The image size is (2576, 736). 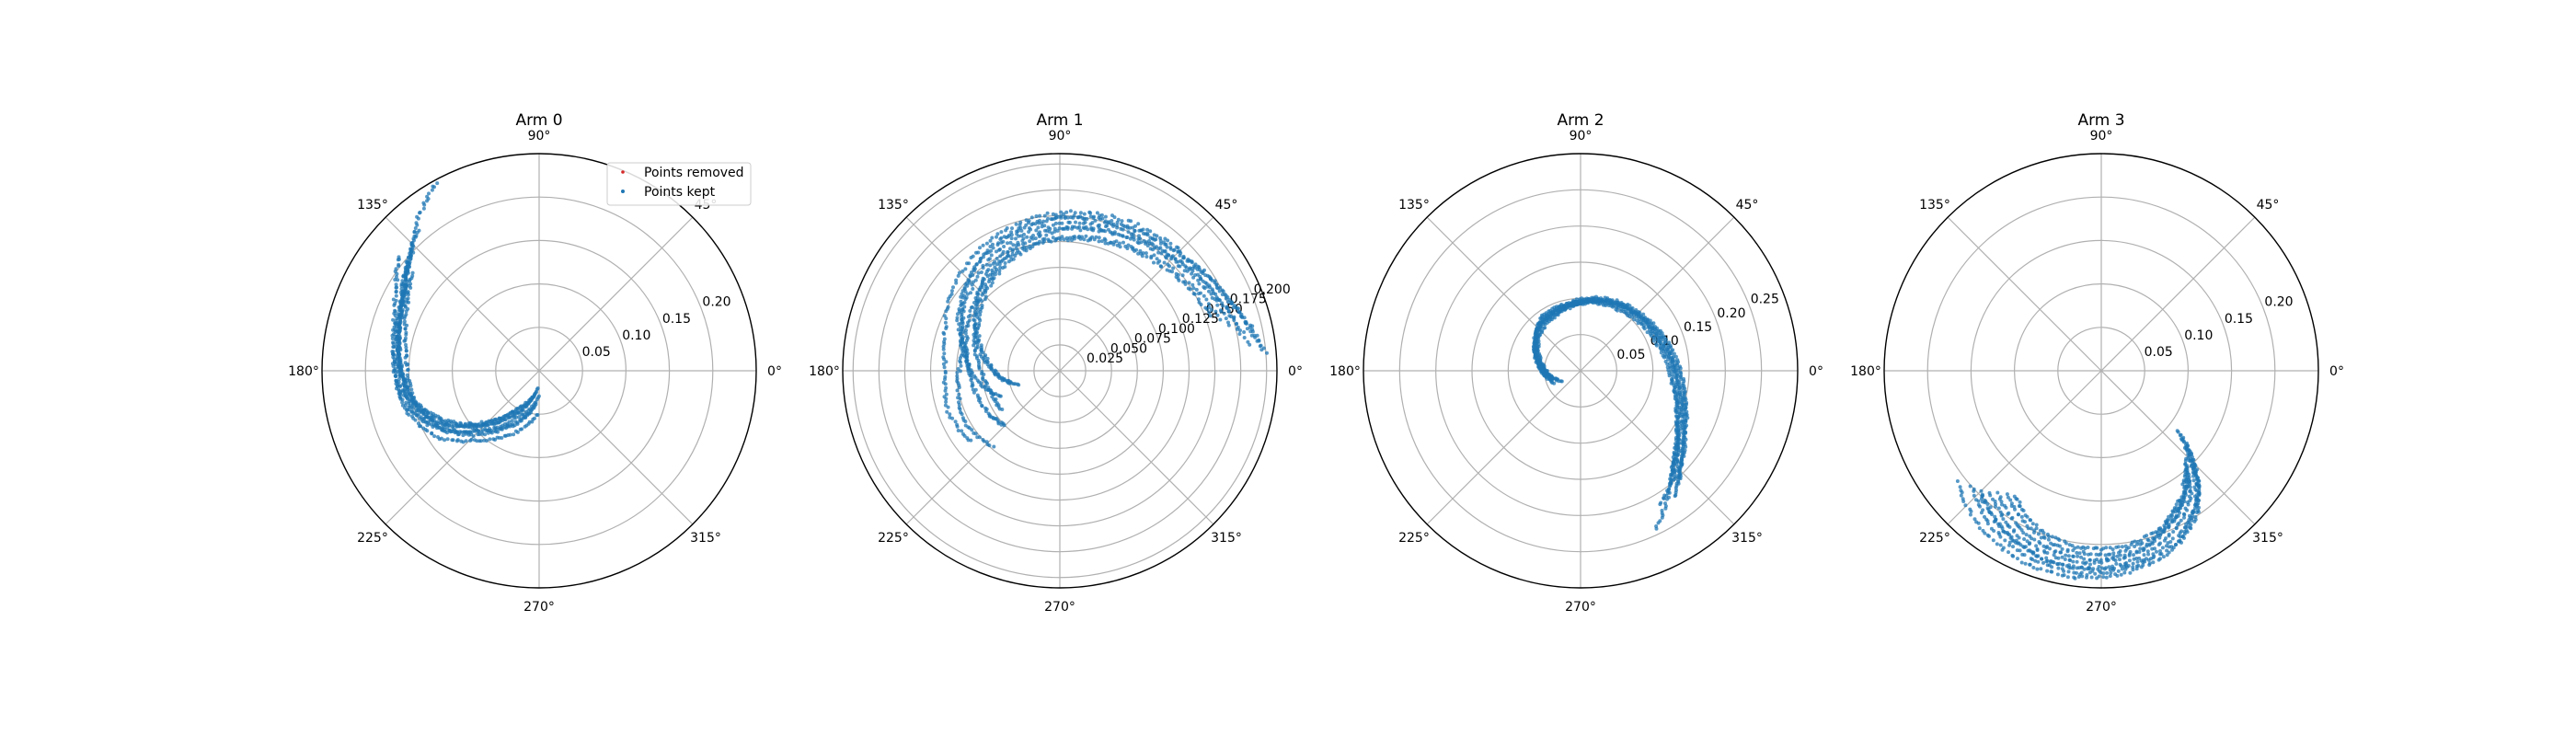 What do you see at coordinates (1226, 538) in the screenshot?
I see `angle-tick-label: 315°` at bounding box center [1226, 538].